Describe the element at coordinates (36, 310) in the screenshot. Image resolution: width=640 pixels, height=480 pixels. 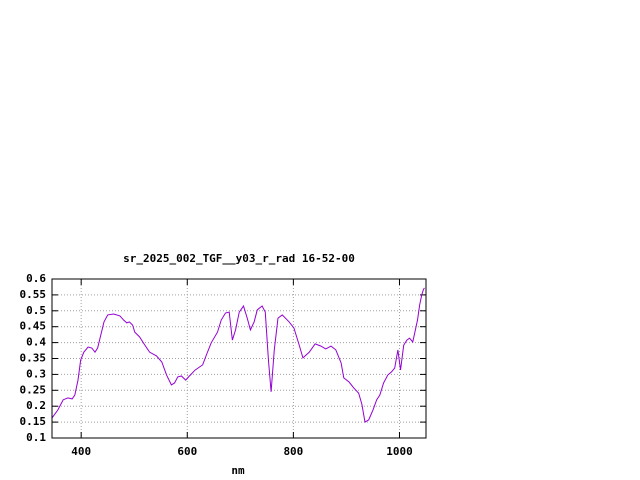
I see `y-tick-label: 0.5` at that location.